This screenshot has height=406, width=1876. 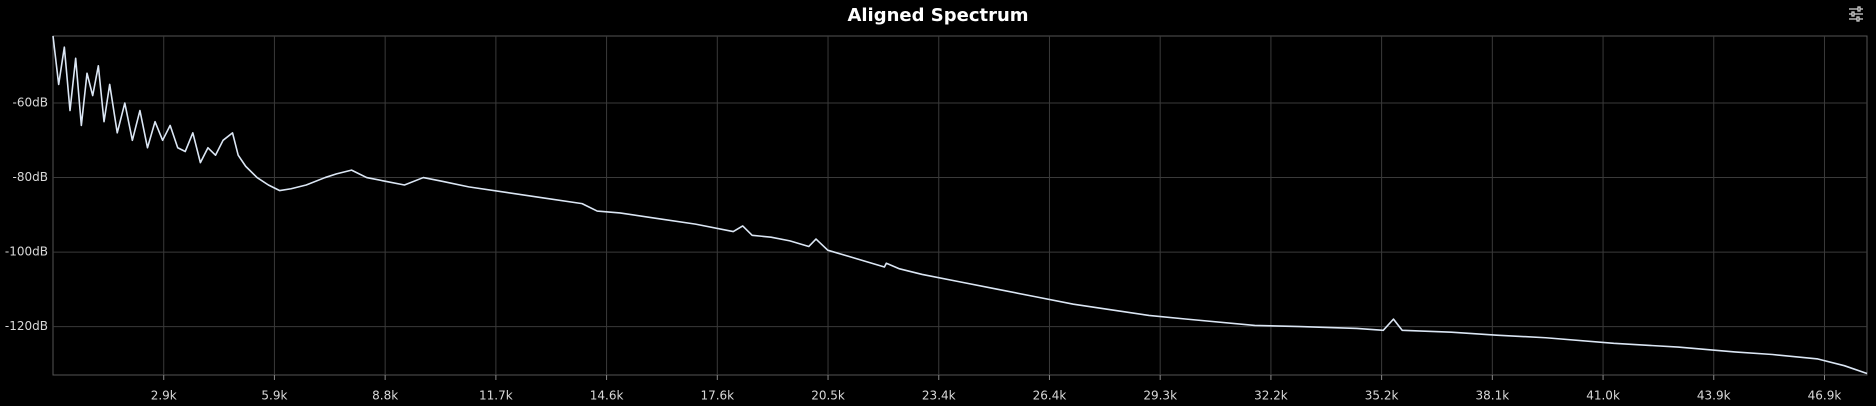 I want to click on y-tick-label: -80dB, so click(x=30, y=177).